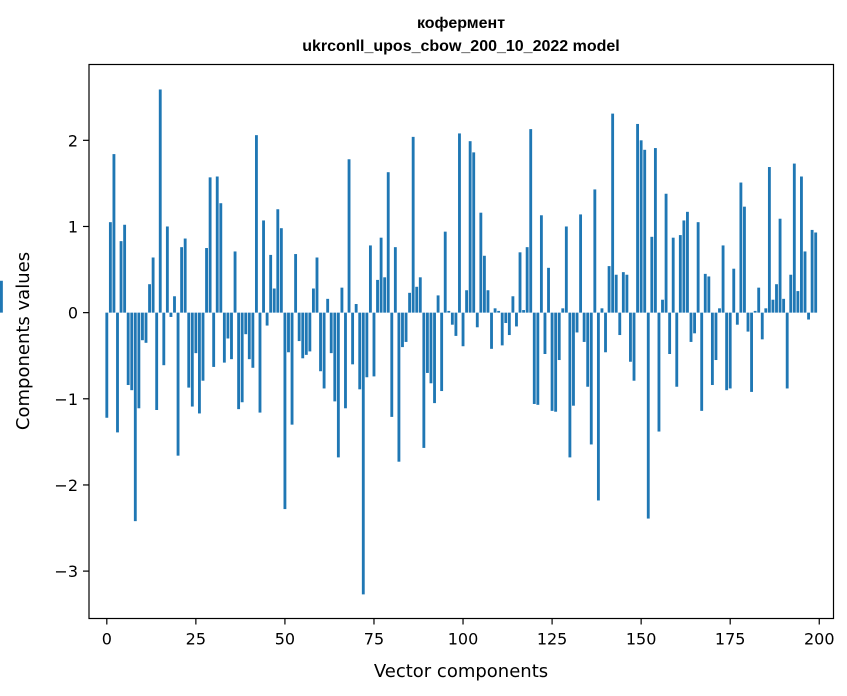 Image resolution: width=847 pixels, height=696 pixels. What do you see at coordinates (461, 671) in the screenshot?
I see `x-axis-label: Vector components` at bounding box center [461, 671].